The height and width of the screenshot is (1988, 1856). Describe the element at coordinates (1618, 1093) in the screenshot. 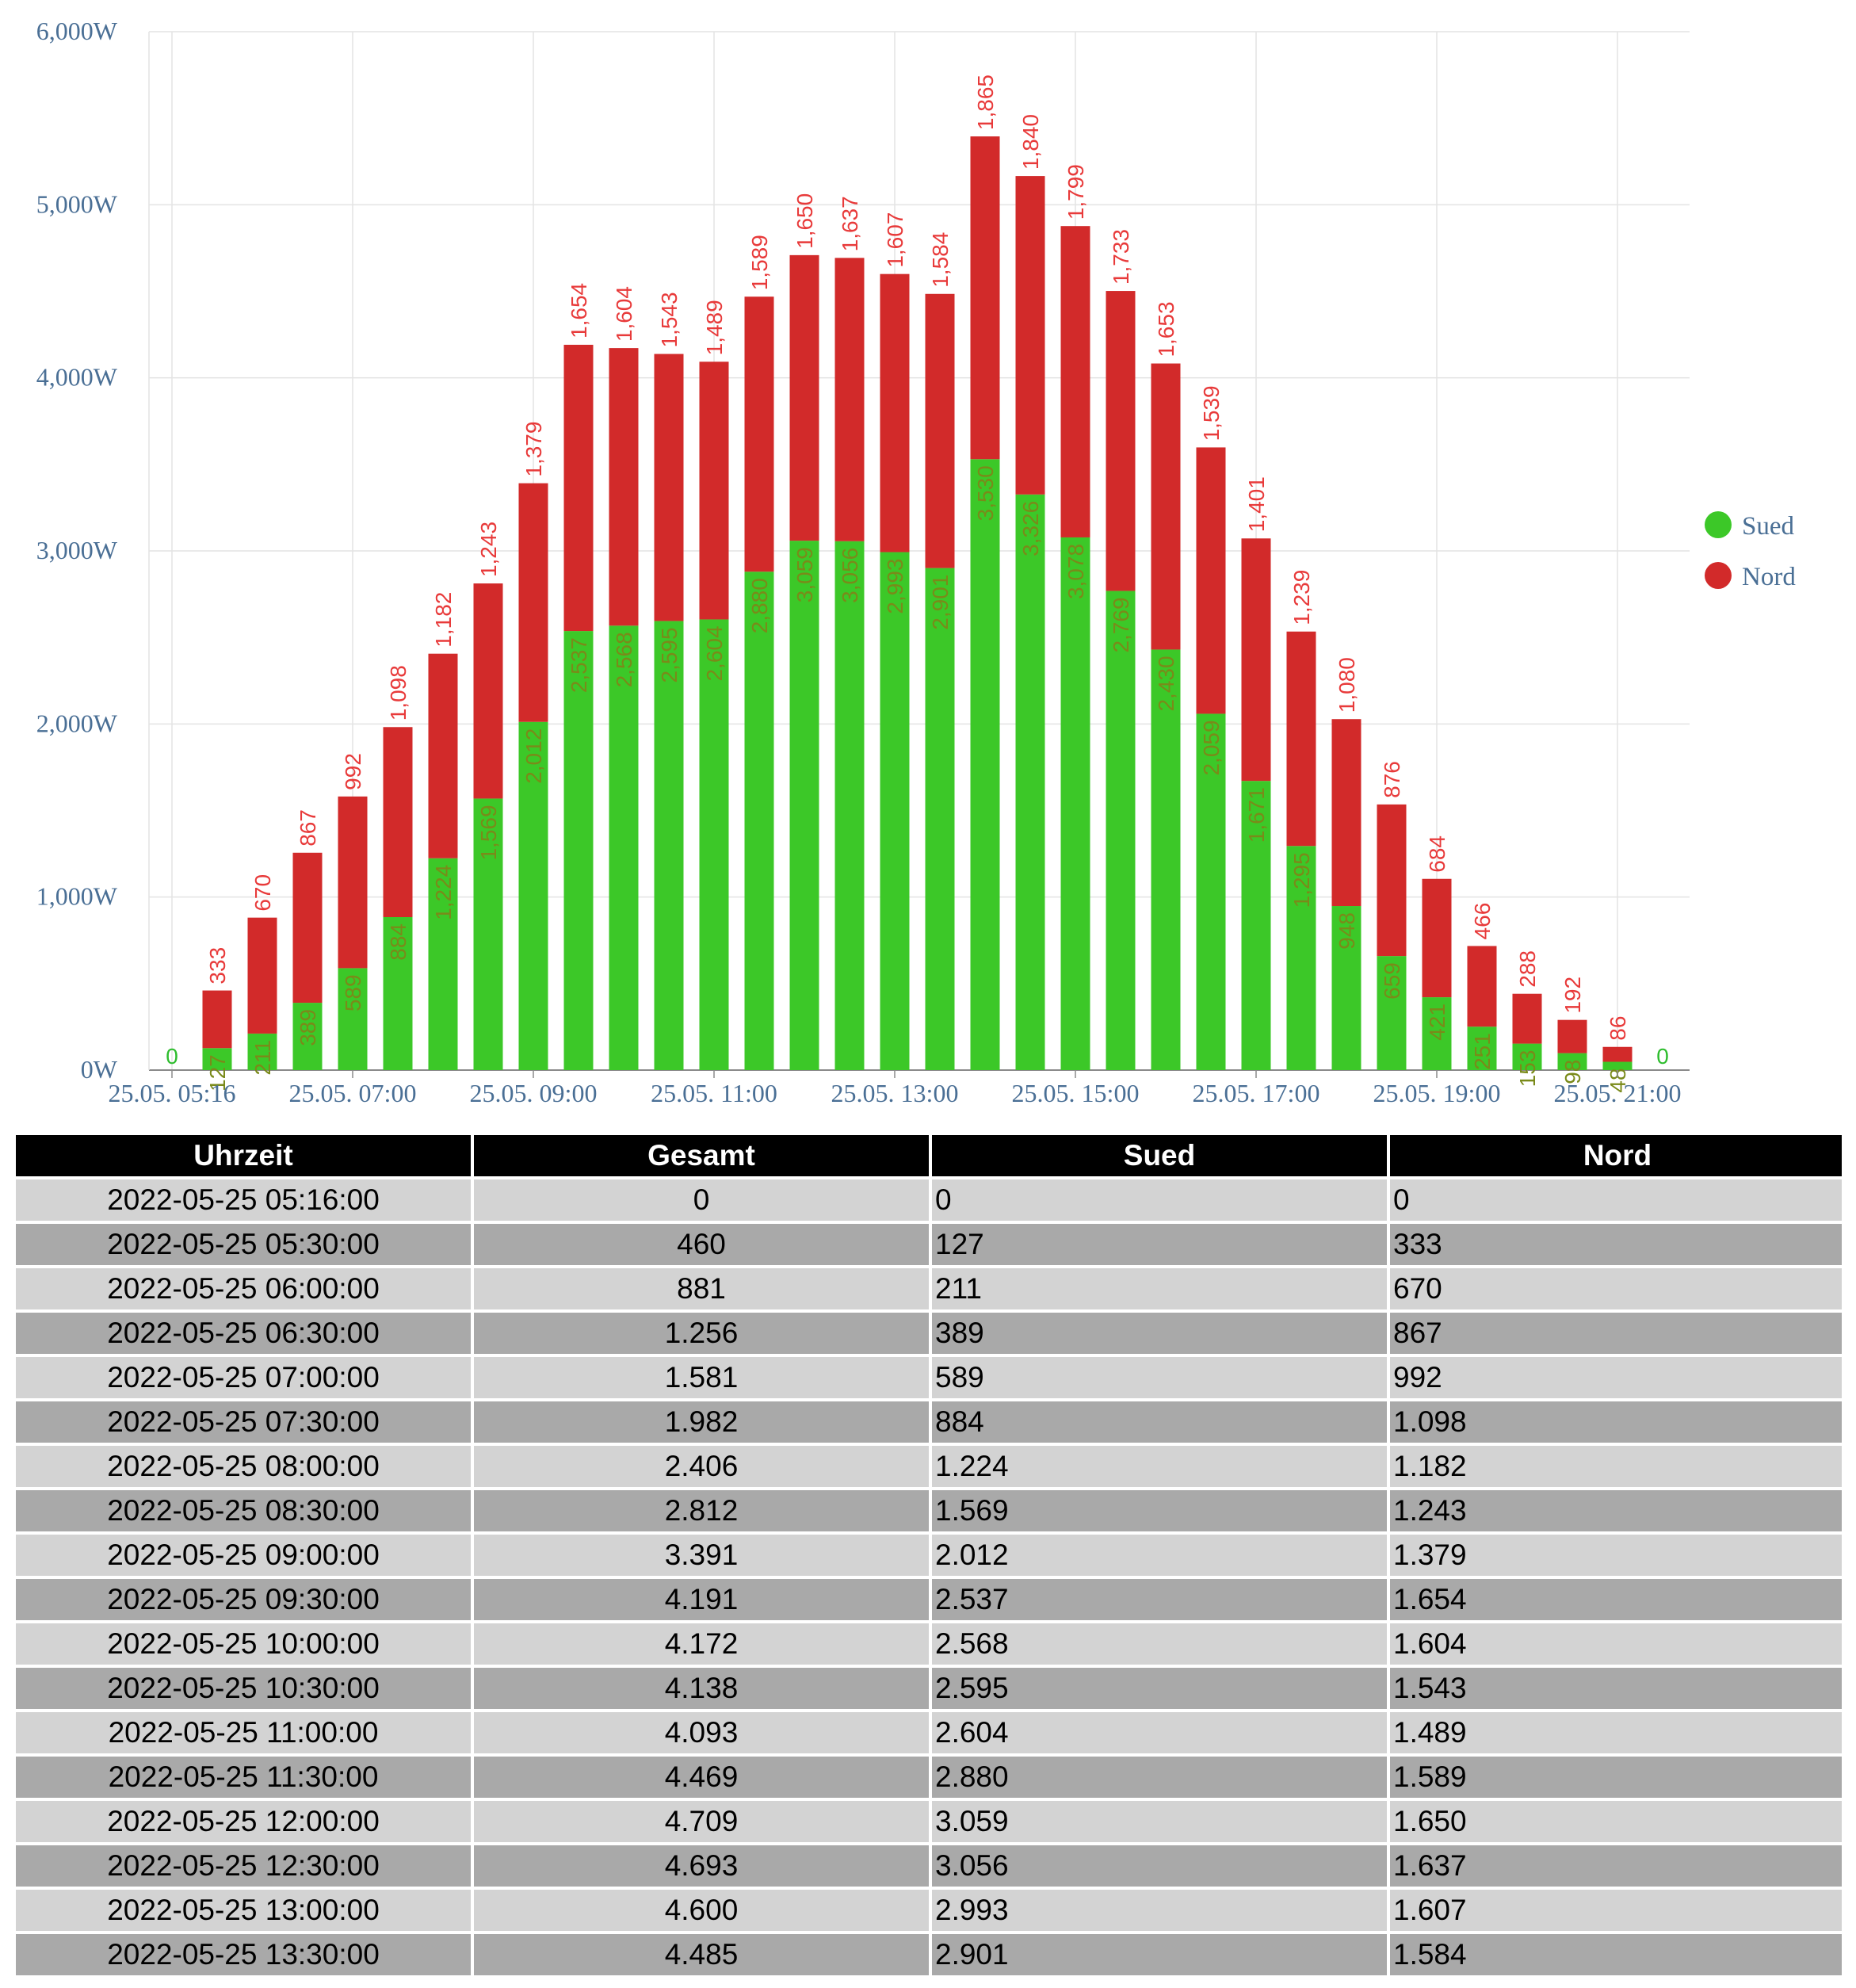

I see `x-tick-label: 25.05. 21:00` at that location.